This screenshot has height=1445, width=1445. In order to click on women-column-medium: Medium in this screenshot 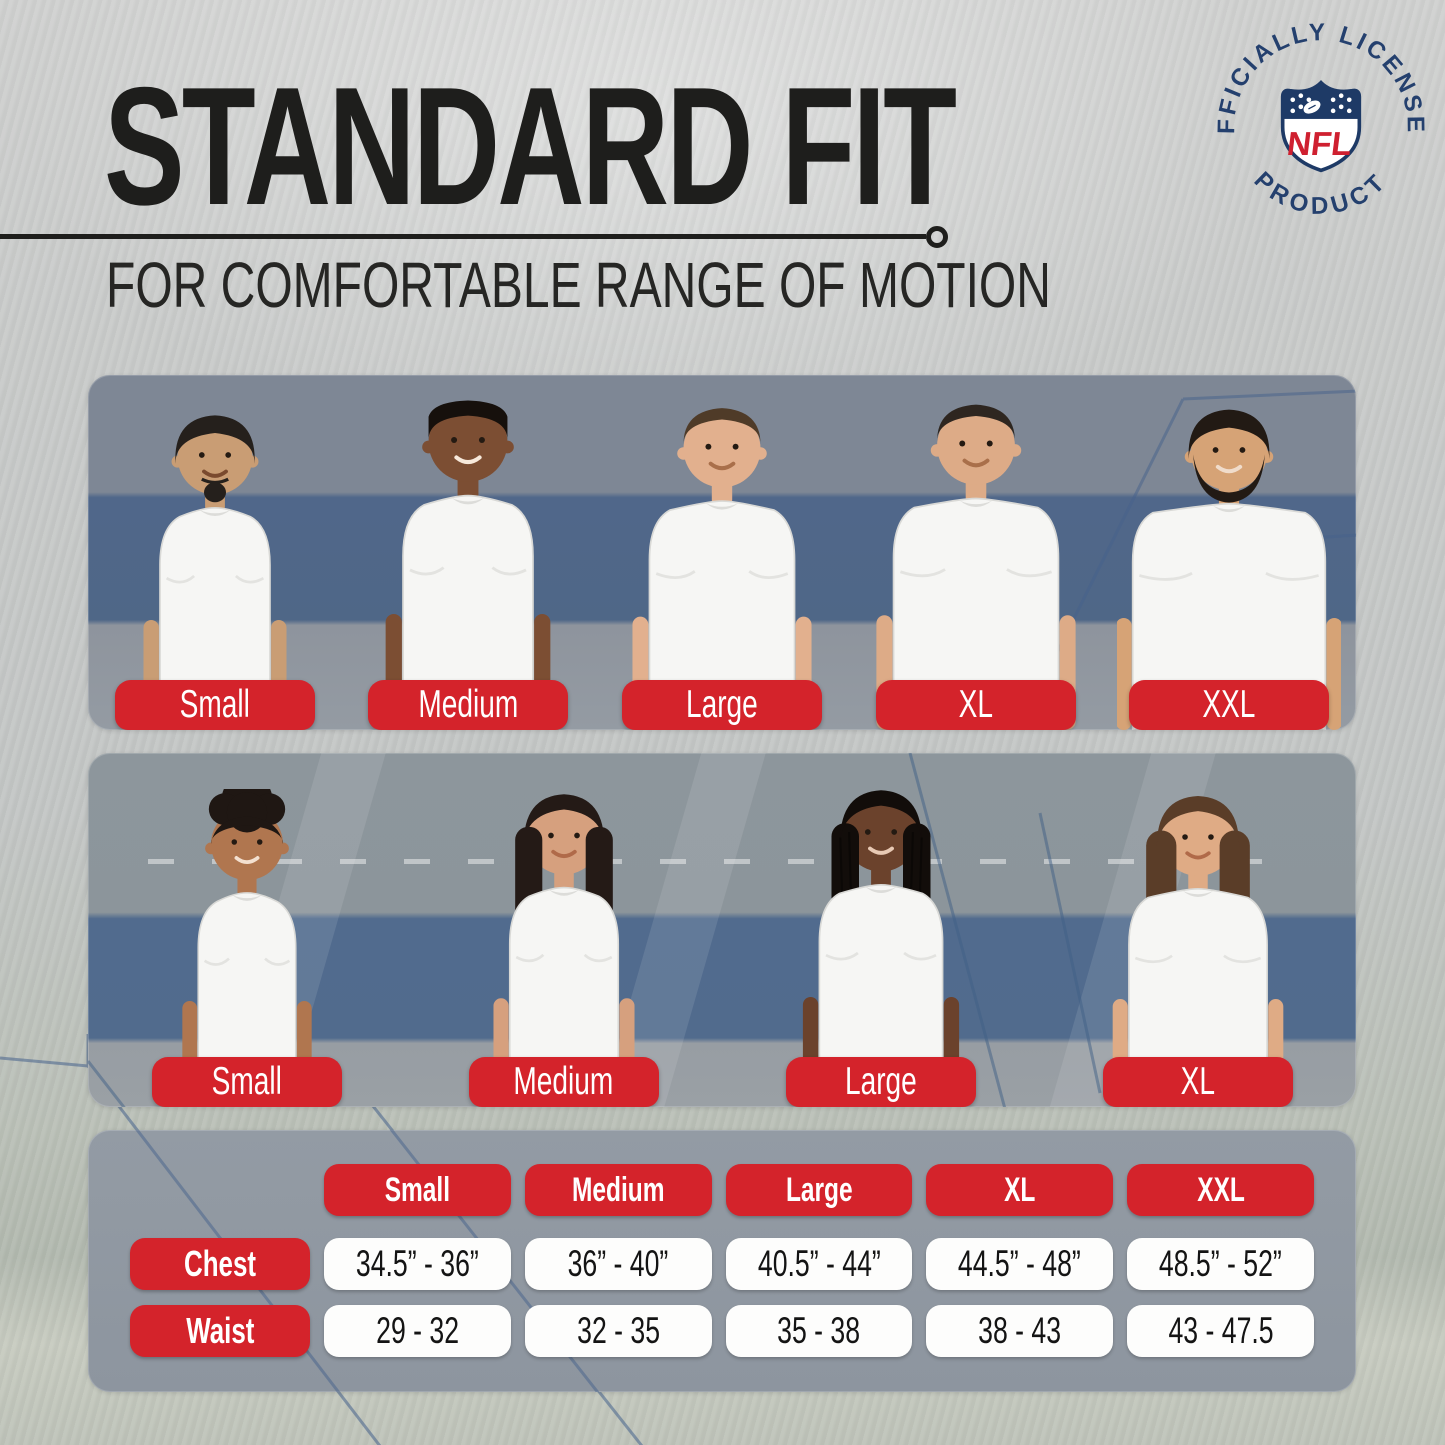, I will do `click(563, 930)`.